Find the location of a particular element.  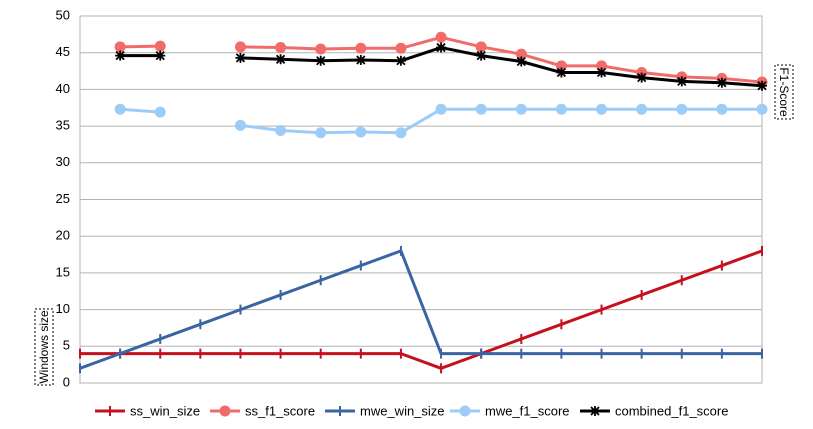

y-axis-title: Windows size is located at coordinates (44, 347).